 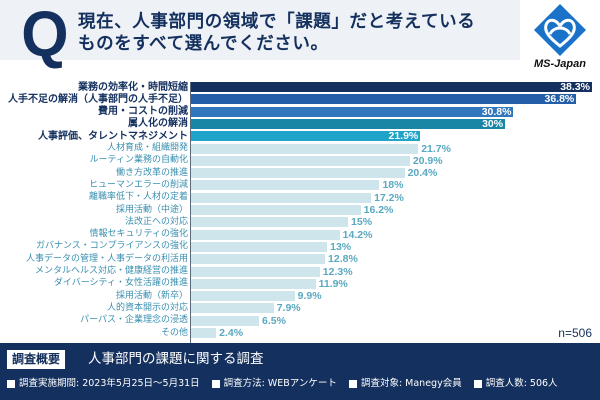 I want to click on value-label: 20.9%, so click(x=427, y=160).